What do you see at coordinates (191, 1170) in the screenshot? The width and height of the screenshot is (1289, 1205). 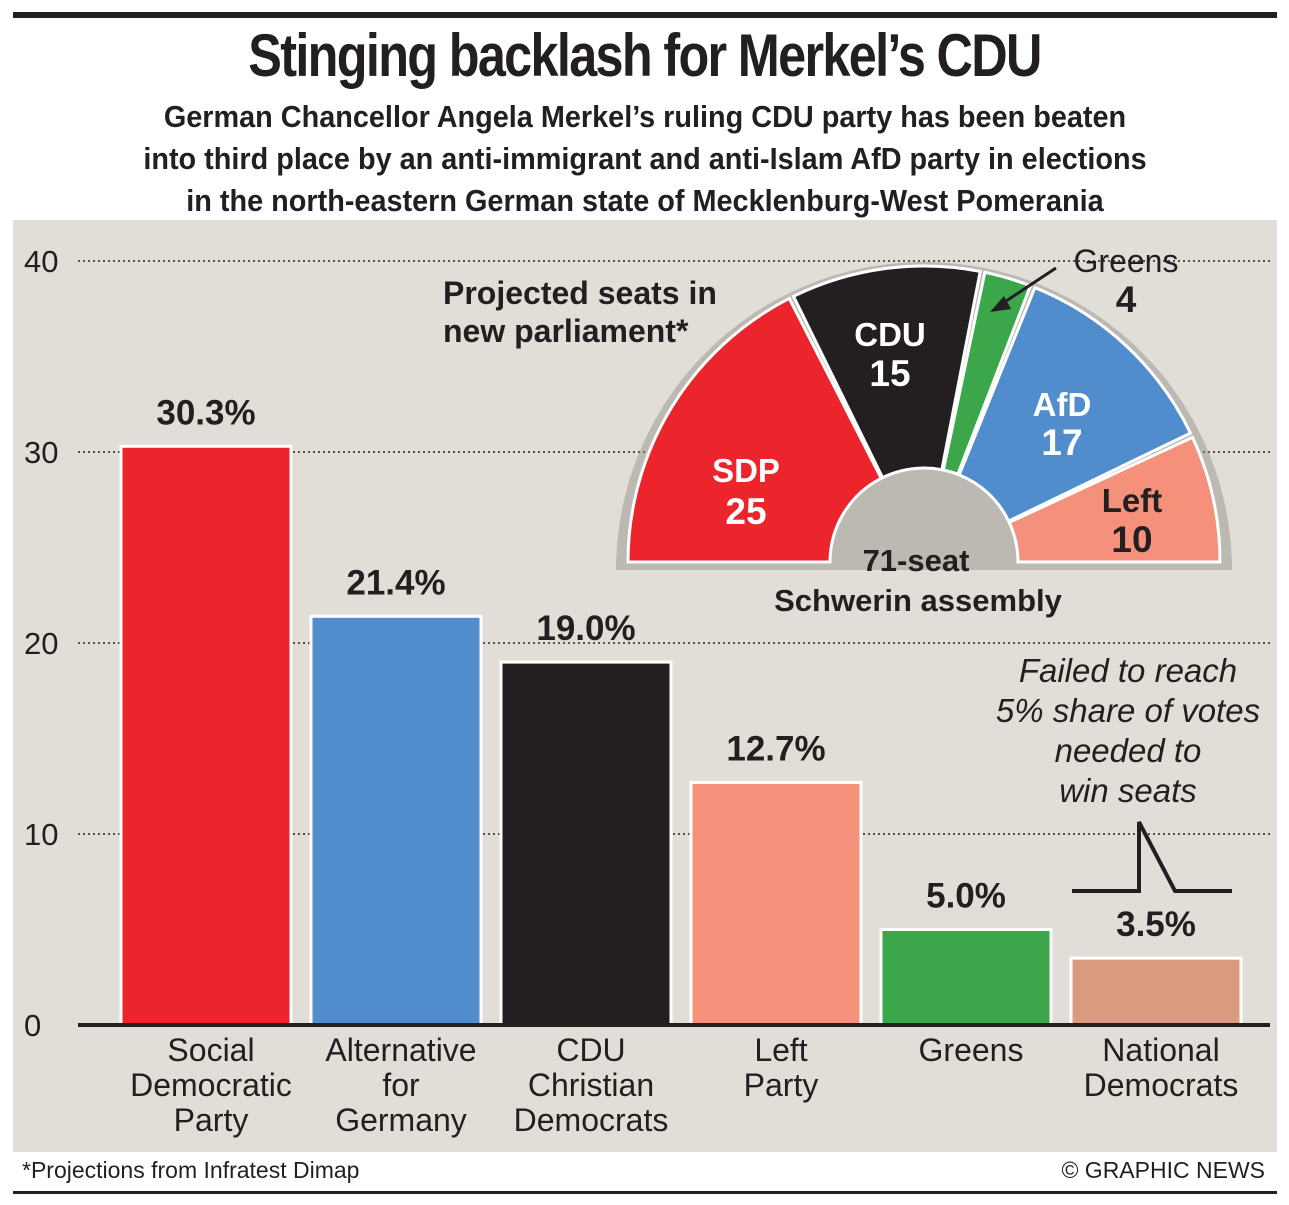 I see `footnote: *Projections from Infratest Dimap` at bounding box center [191, 1170].